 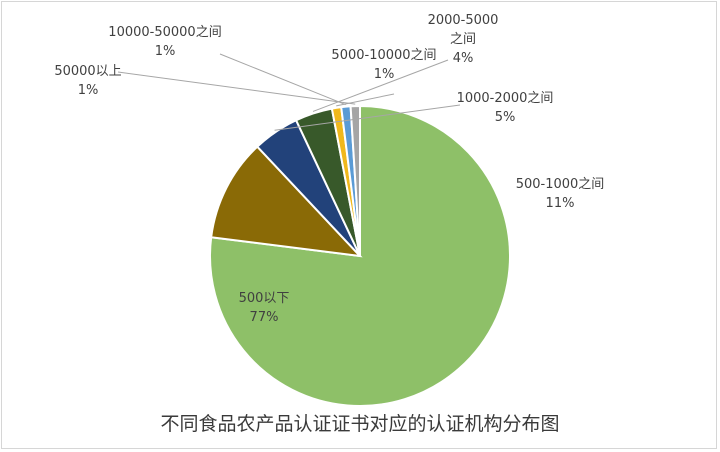 I want to click on slice-name: 50000以上, so click(x=87, y=71).